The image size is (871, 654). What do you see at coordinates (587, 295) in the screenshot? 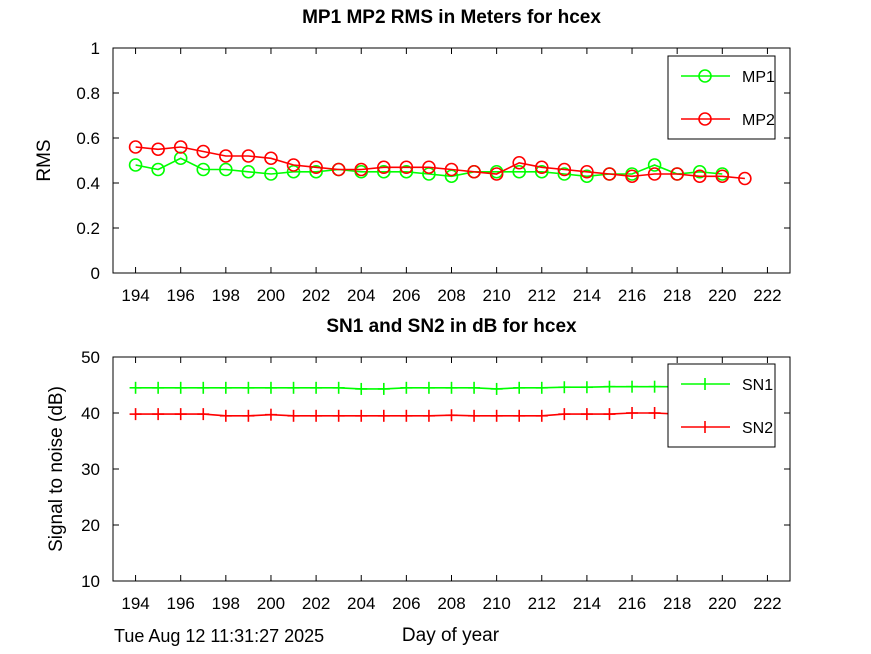
I see `x-tick-label: 214` at bounding box center [587, 295].